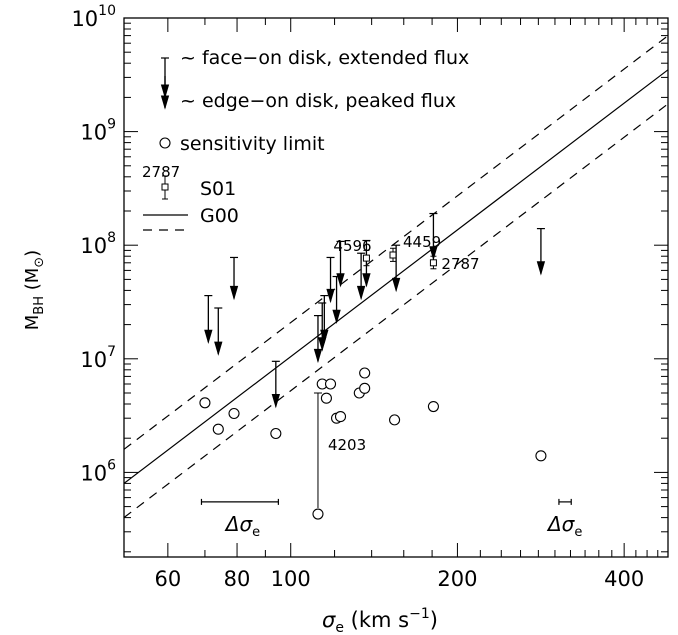 This screenshot has height=635, width=678. I want to click on y-tick-label: 10¹⁰, so click(93, 17).